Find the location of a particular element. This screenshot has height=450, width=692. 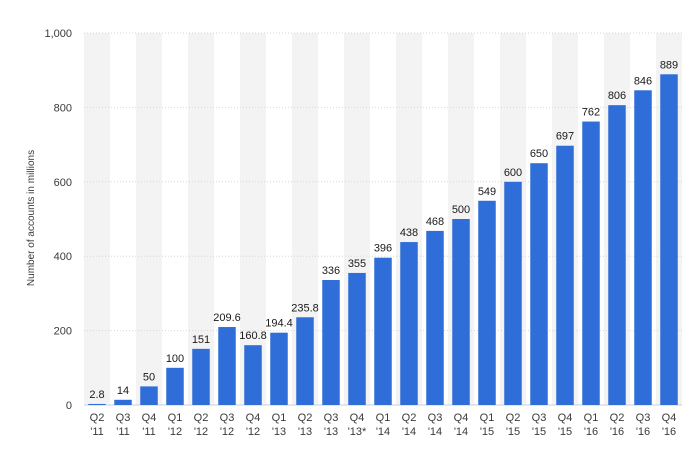

x-tick-label-year: '13 is located at coordinates (279, 432).